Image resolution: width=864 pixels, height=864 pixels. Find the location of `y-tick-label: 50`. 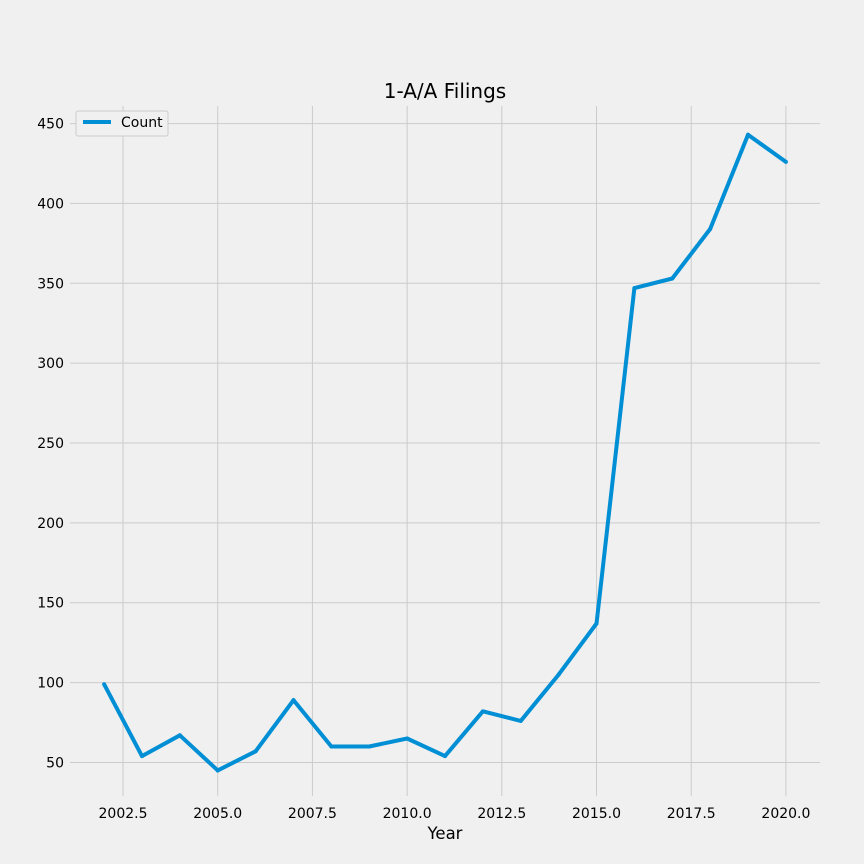

y-tick-label: 50 is located at coordinates (55, 763).